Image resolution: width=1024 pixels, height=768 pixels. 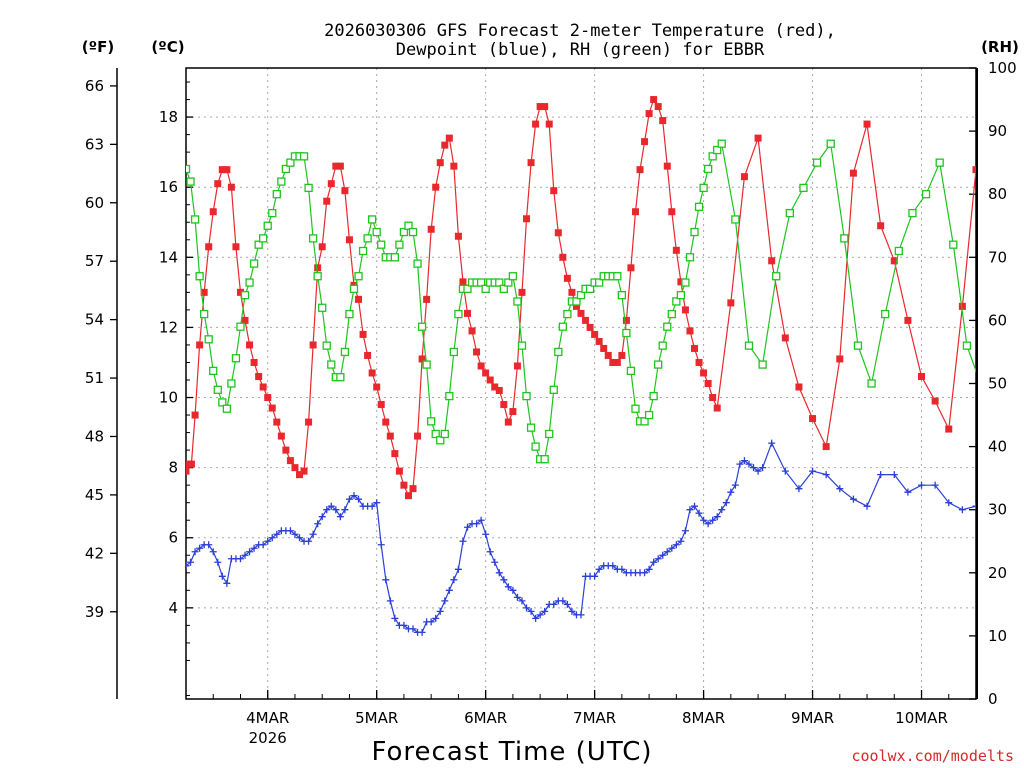 I want to click on rh-tick-label: 50, so click(x=997, y=384).